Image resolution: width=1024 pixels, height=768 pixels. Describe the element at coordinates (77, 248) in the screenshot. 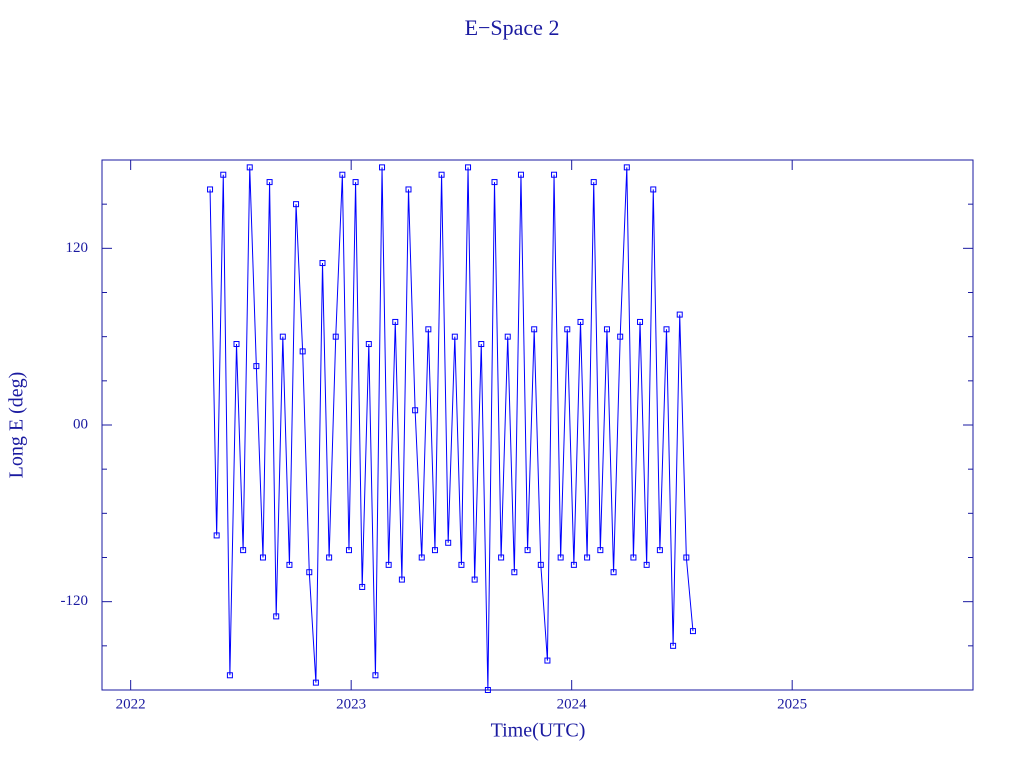

I see `y-tick-label: 120` at that location.